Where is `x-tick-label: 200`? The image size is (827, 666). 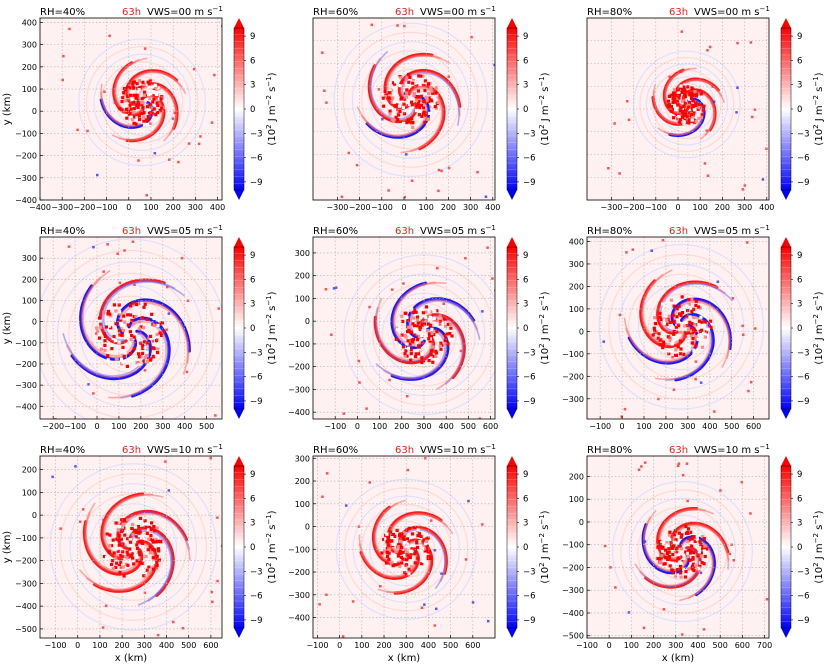 x-tick-label: 200 is located at coordinates (653, 645).